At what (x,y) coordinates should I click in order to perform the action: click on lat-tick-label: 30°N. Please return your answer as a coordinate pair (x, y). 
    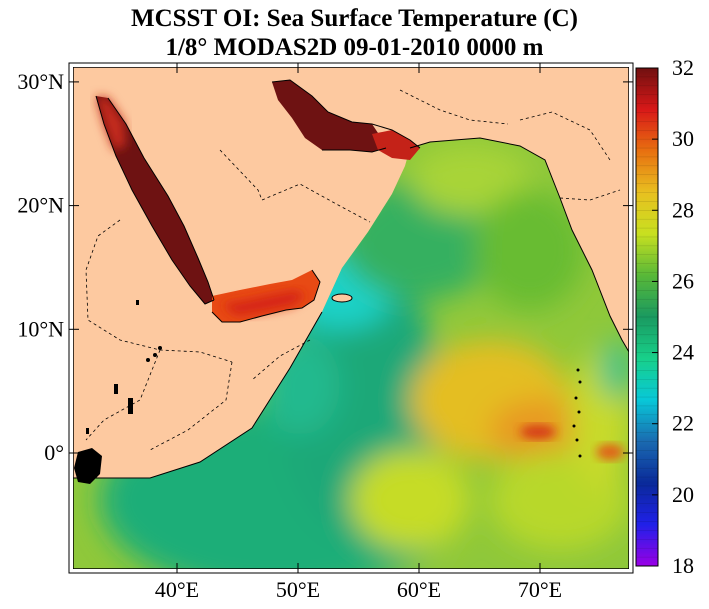
    Looking at the image, I should click on (40, 81).